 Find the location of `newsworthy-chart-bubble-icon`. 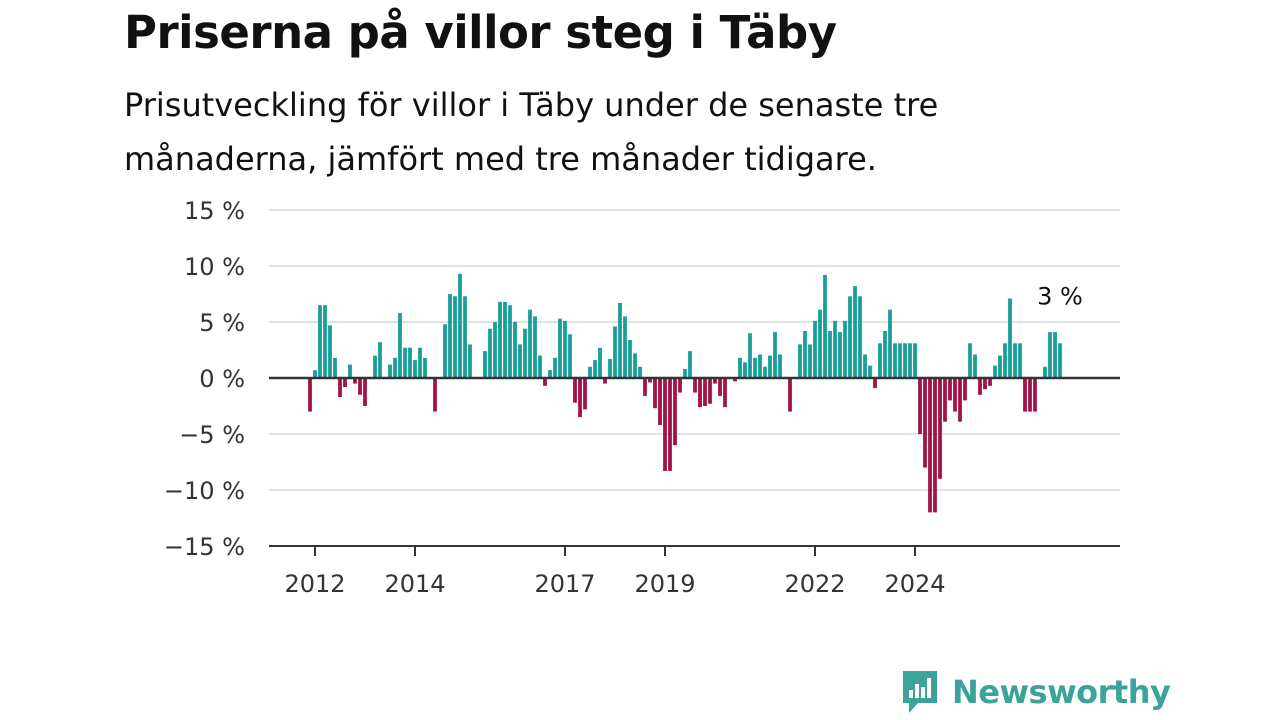

newsworthy-chart-bubble-icon is located at coordinates (920, 692).